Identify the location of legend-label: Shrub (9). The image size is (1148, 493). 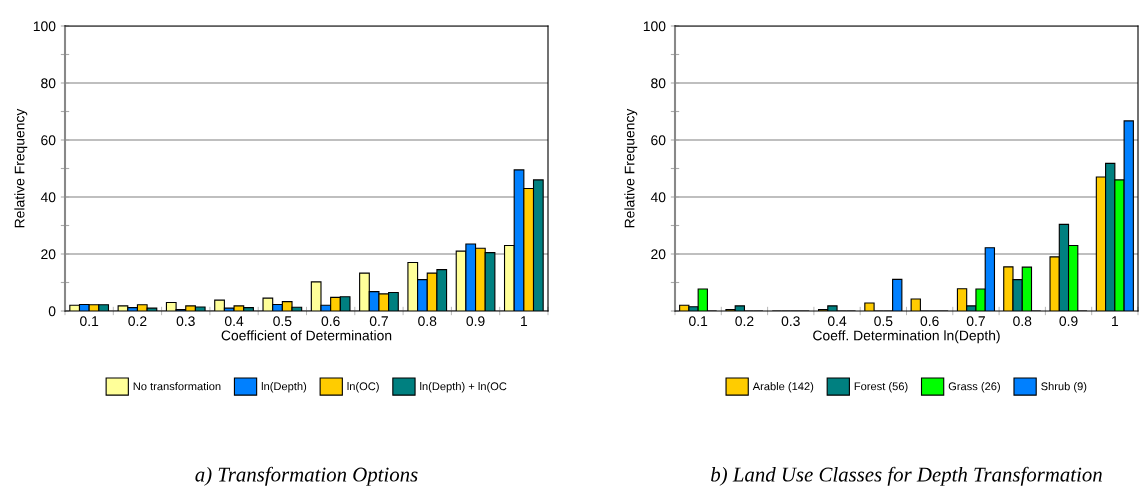
(1064, 387).